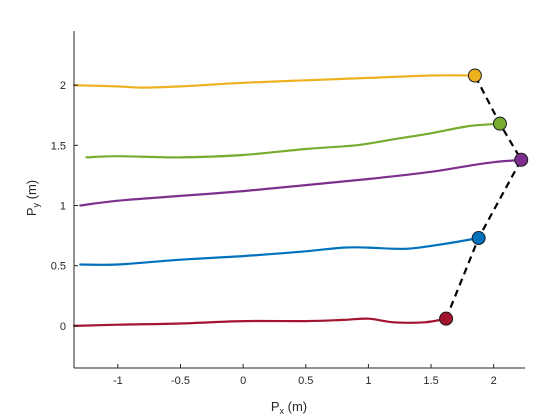  What do you see at coordinates (430, 381) in the screenshot?
I see `x-tick-label-5: 1.5` at bounding box center [430, 381].